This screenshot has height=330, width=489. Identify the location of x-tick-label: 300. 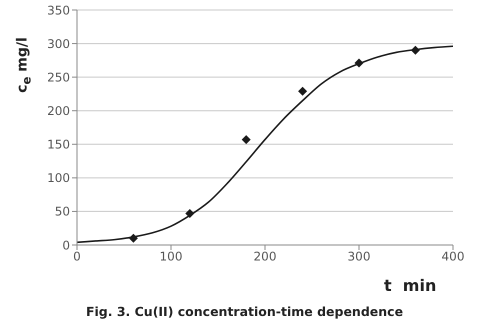
(359, 257).